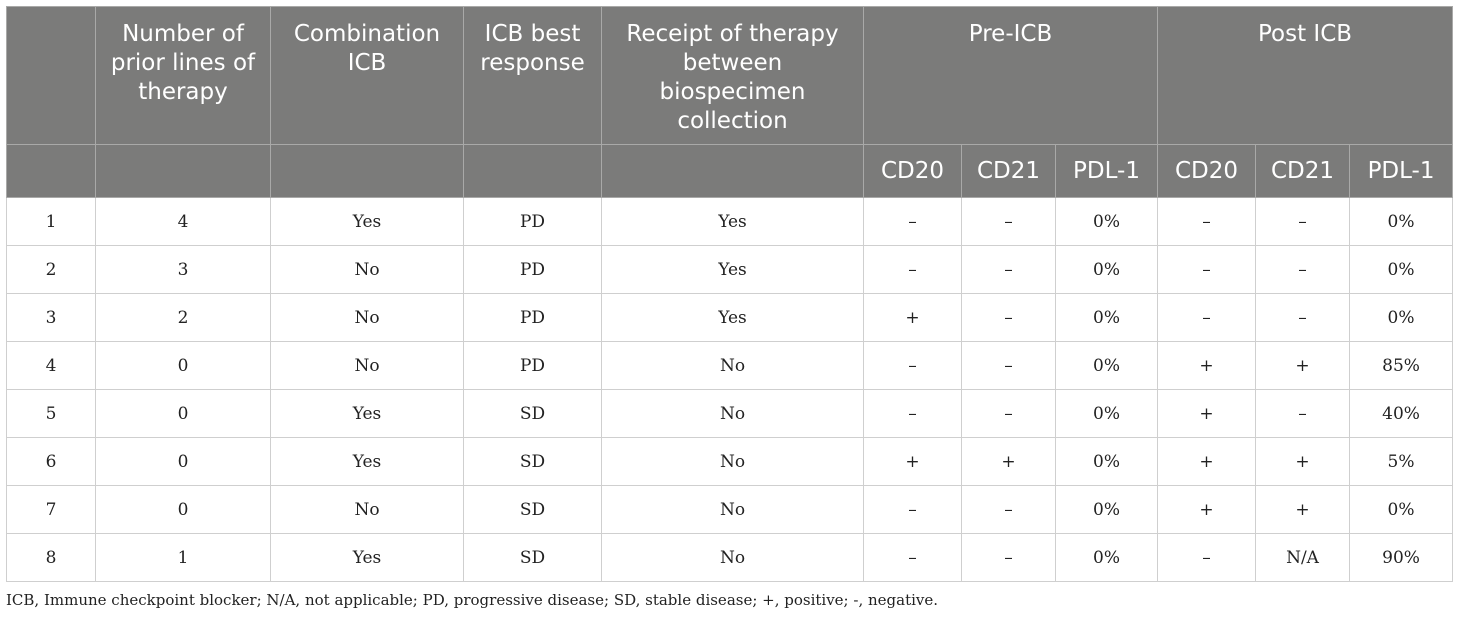 This screenshot has height=619, width=1460. What do you see at coordinates (1401, 461) in the screenshot?
I see `cell-post-pdl1: 5%` at bounding box center [1401, 461].